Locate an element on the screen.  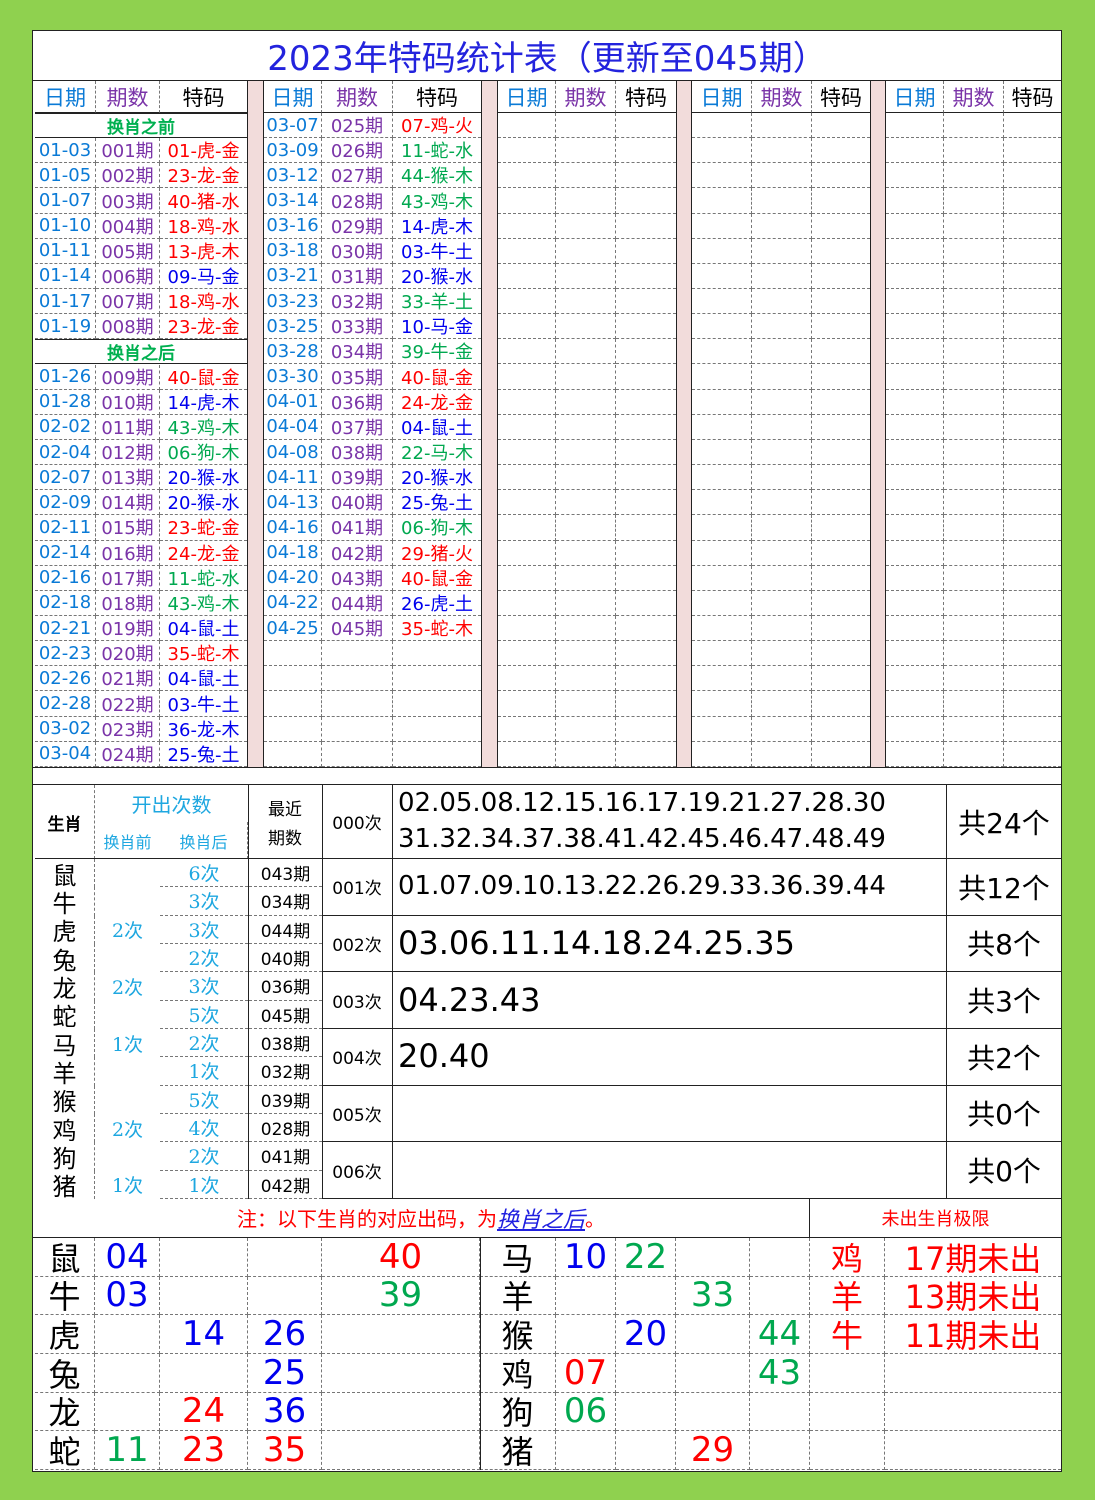
code-cell: 33-羊-土 is located at coordinates (437, 302).